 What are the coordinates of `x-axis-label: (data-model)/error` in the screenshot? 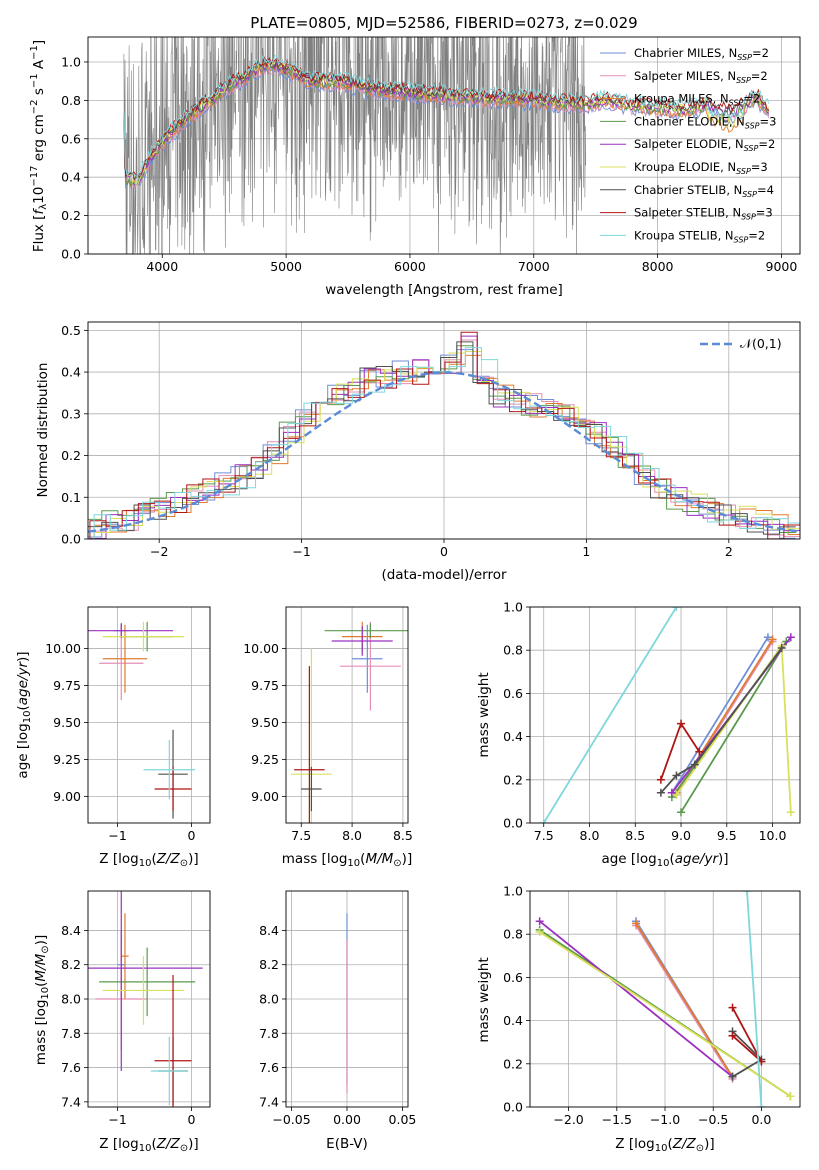 It's located at (444, 575).